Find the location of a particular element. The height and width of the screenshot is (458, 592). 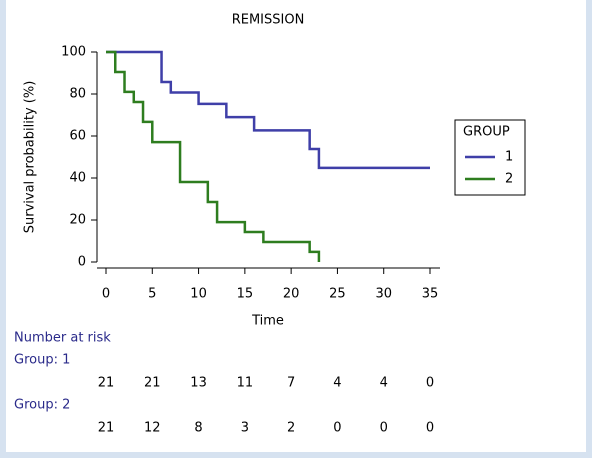

y-tick-label: 0 is located at coordinates (82, 262).